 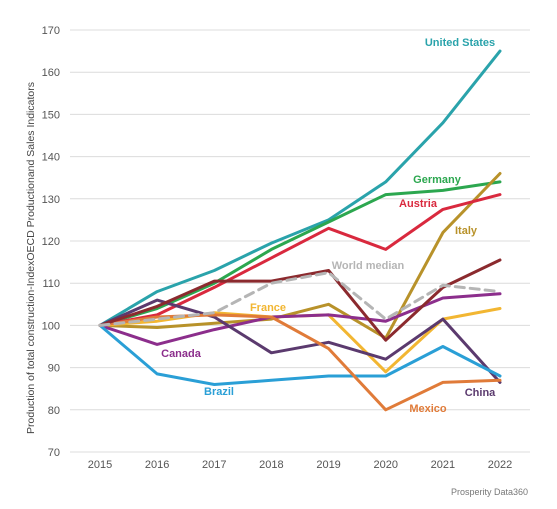 I want to click on x-tick-label: 2017, so click(x=214, y=465).